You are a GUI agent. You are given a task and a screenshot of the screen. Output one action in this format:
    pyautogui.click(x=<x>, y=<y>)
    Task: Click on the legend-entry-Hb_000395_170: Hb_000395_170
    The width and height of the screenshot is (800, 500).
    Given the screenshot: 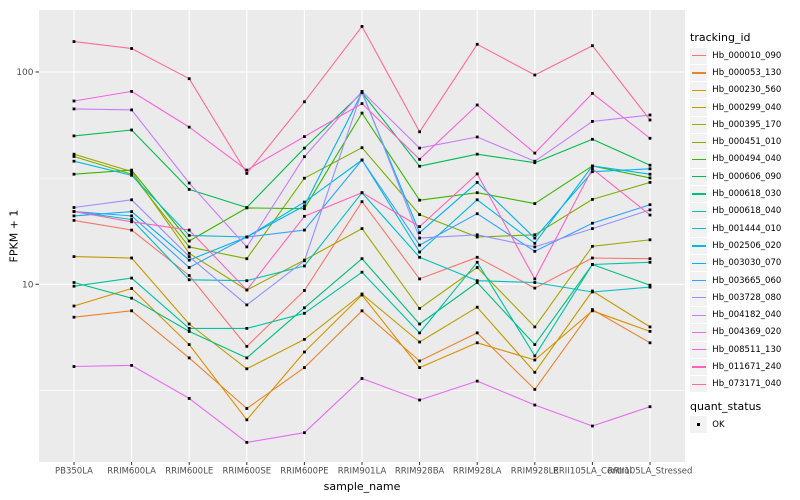 What is the action you would take?
    pyautogui.click(x=744, y=124)
    